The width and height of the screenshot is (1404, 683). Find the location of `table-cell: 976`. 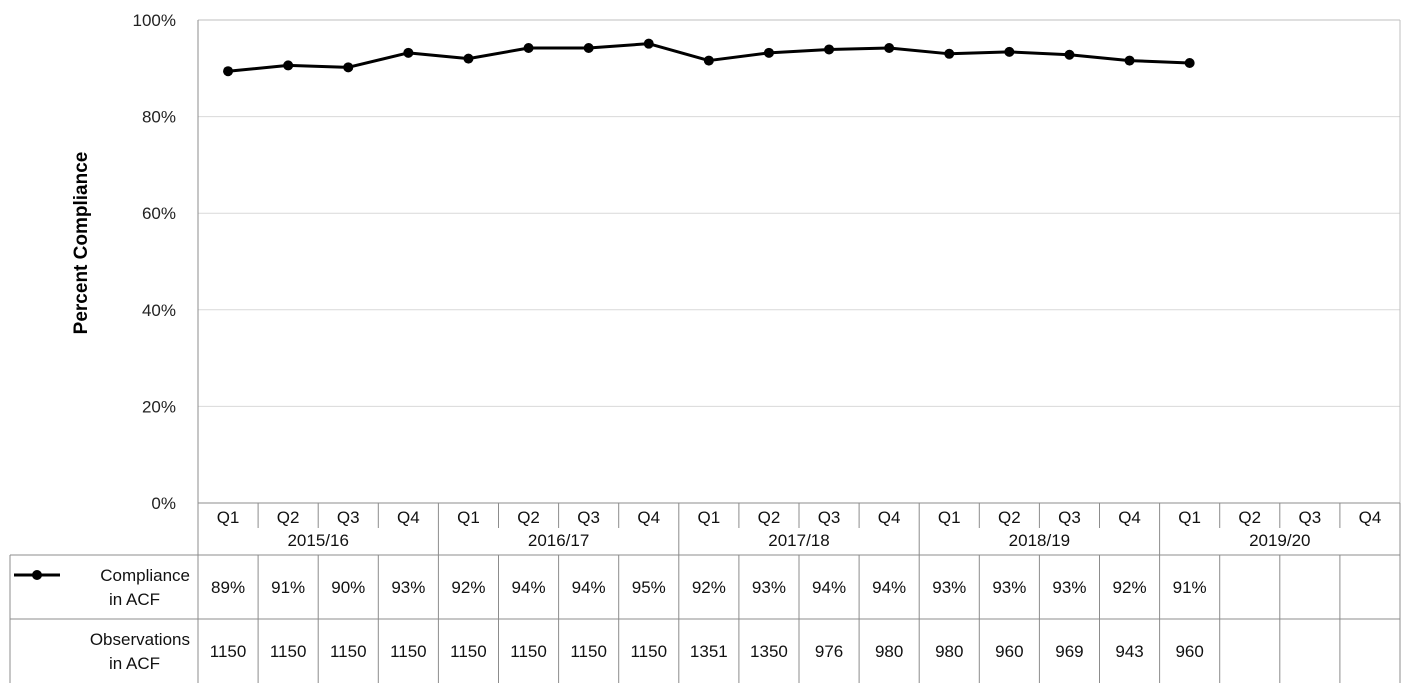

table-cell: 976 is located at coordinates (829, 651).